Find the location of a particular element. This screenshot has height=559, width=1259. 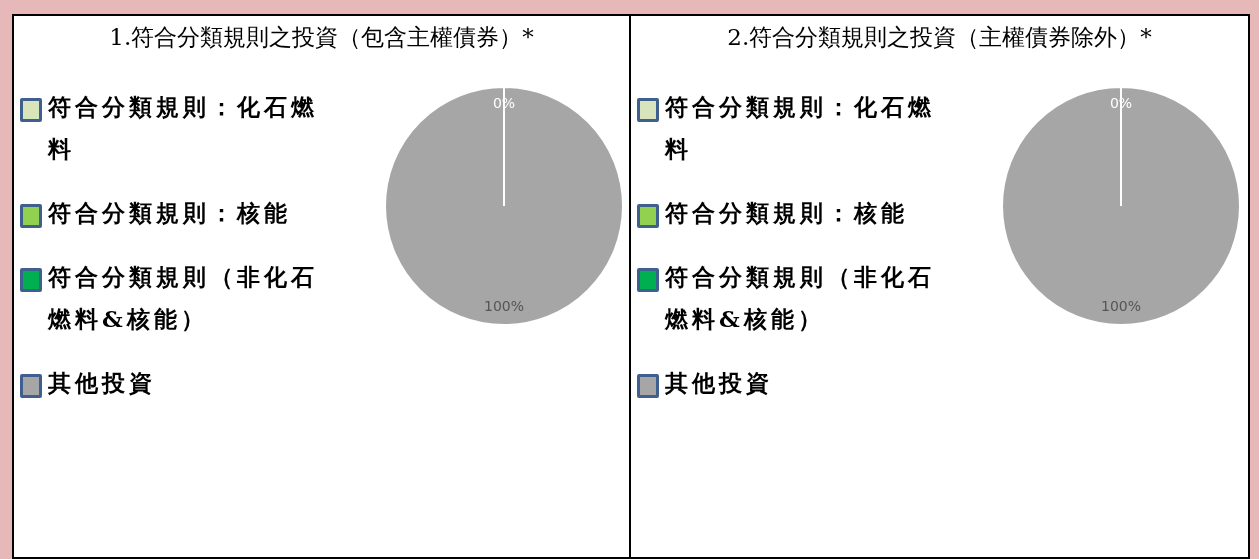

chart-title: 1.符合分類規則之投資（包含主權債券）* is located at coordinates (321, 37).